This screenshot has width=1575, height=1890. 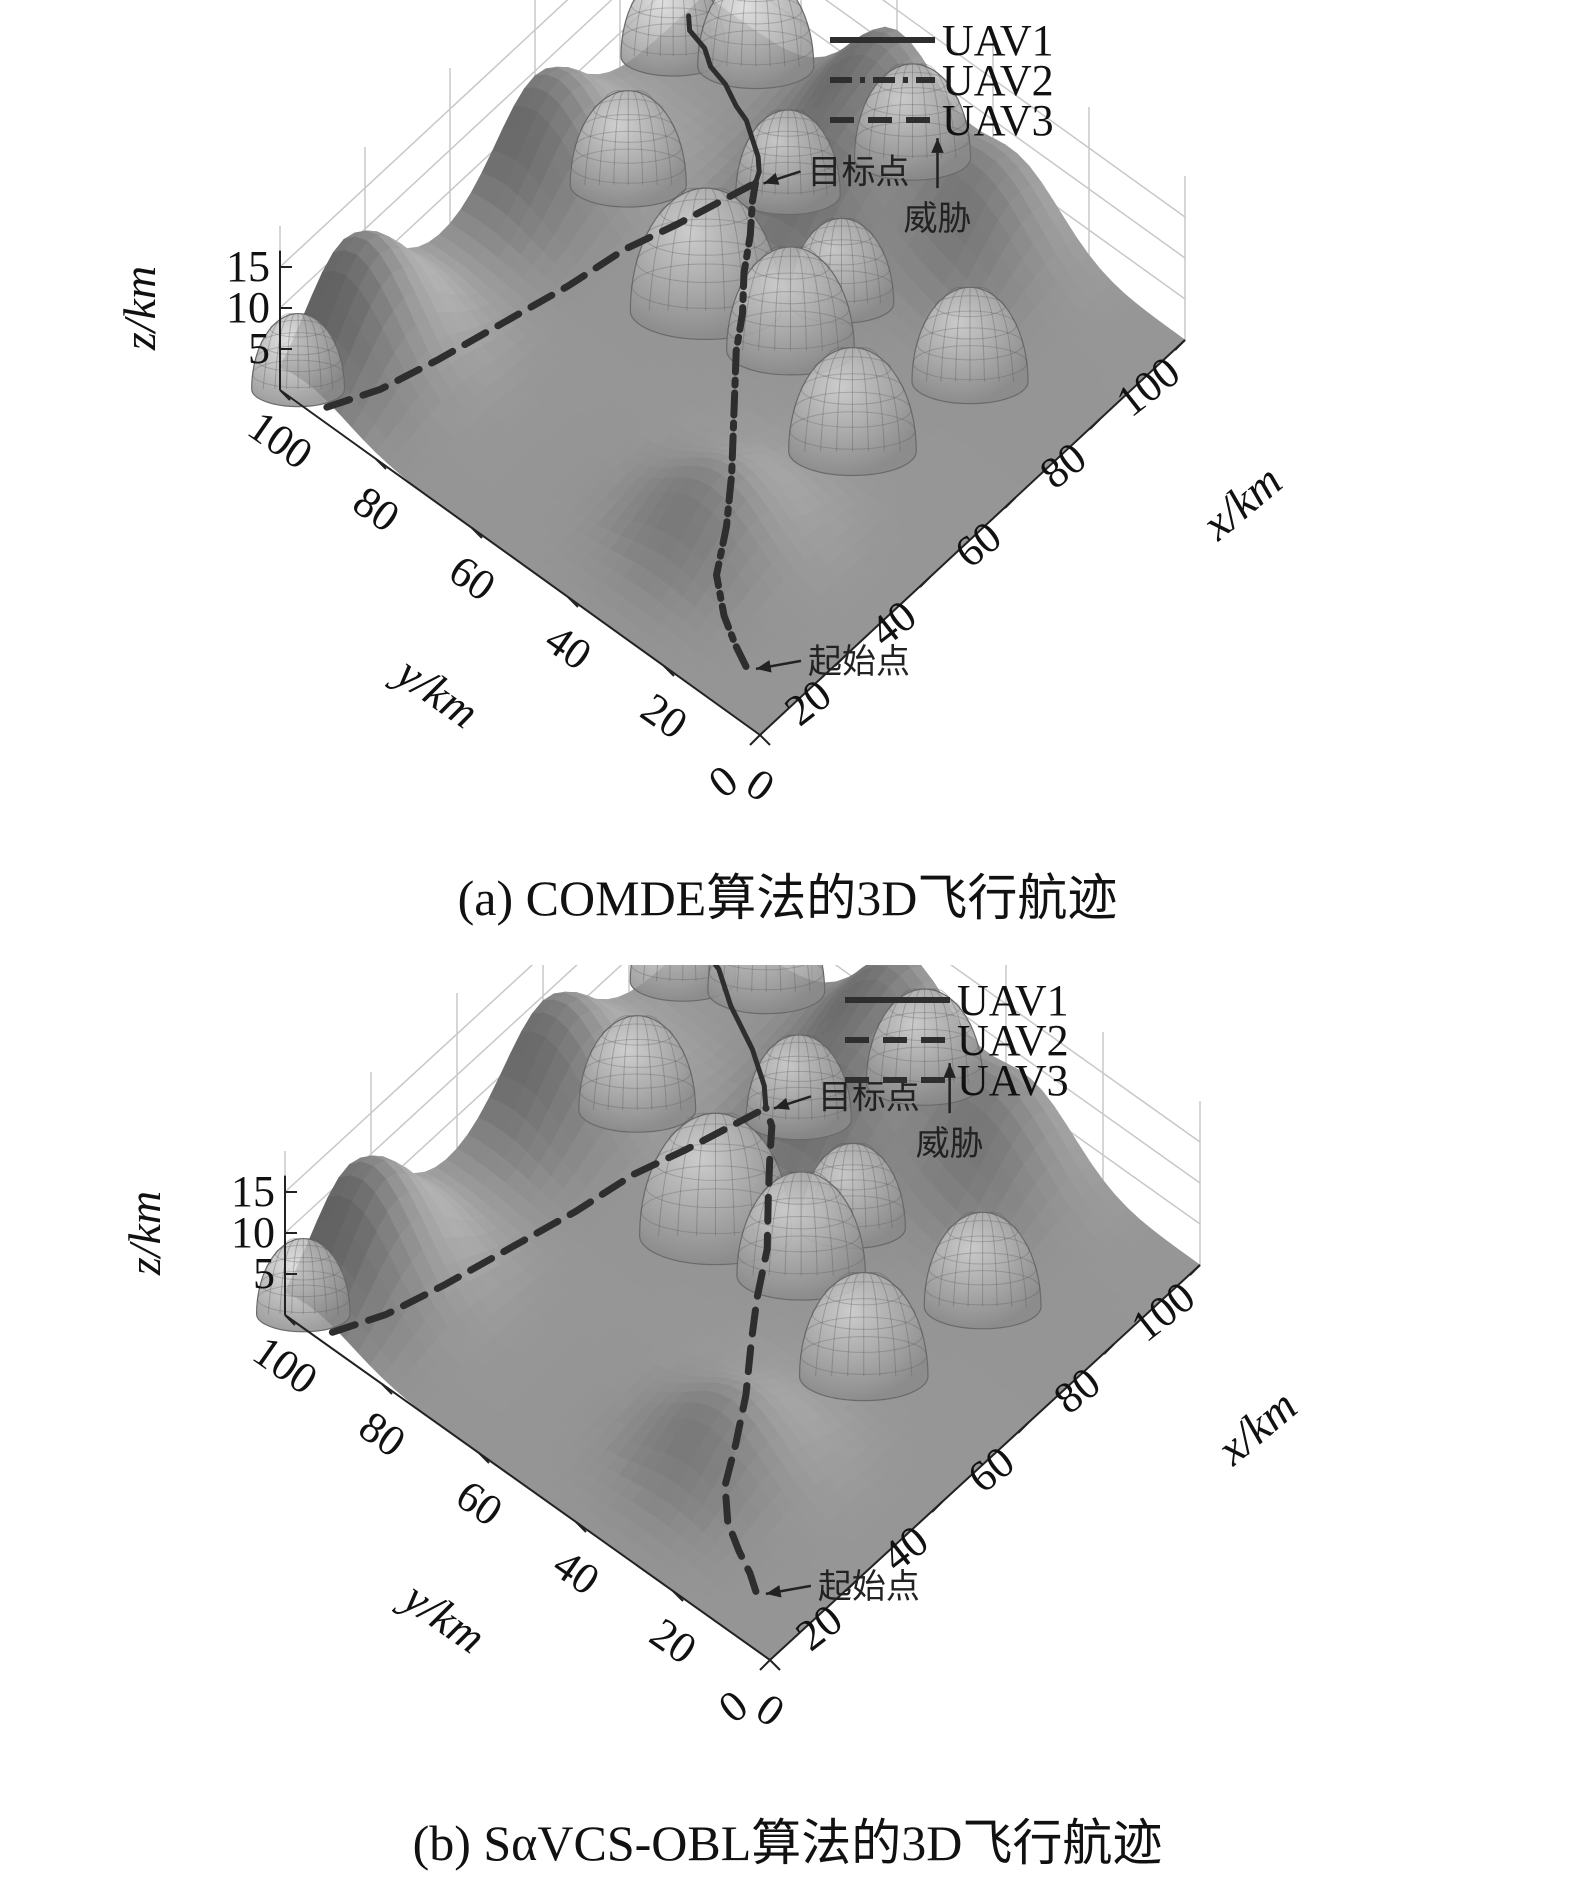 What do you see at coordinates (1256, 1427) in the screenshot?
I see `x-axis-title: x/km` at bounding box center [1256, 1427].